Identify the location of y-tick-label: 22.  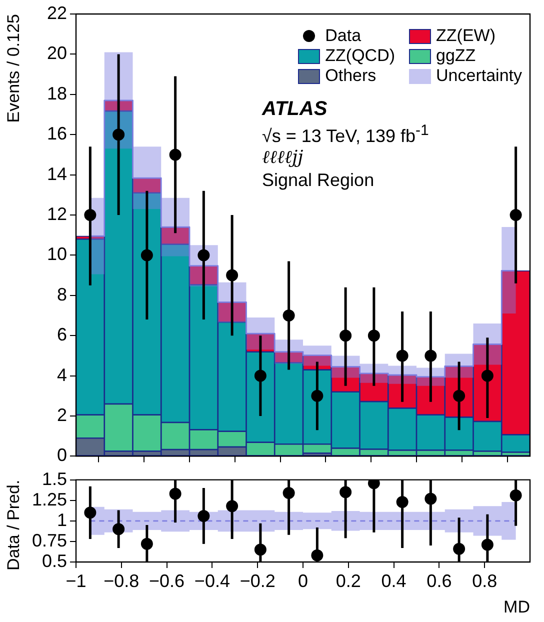
(56, 12).